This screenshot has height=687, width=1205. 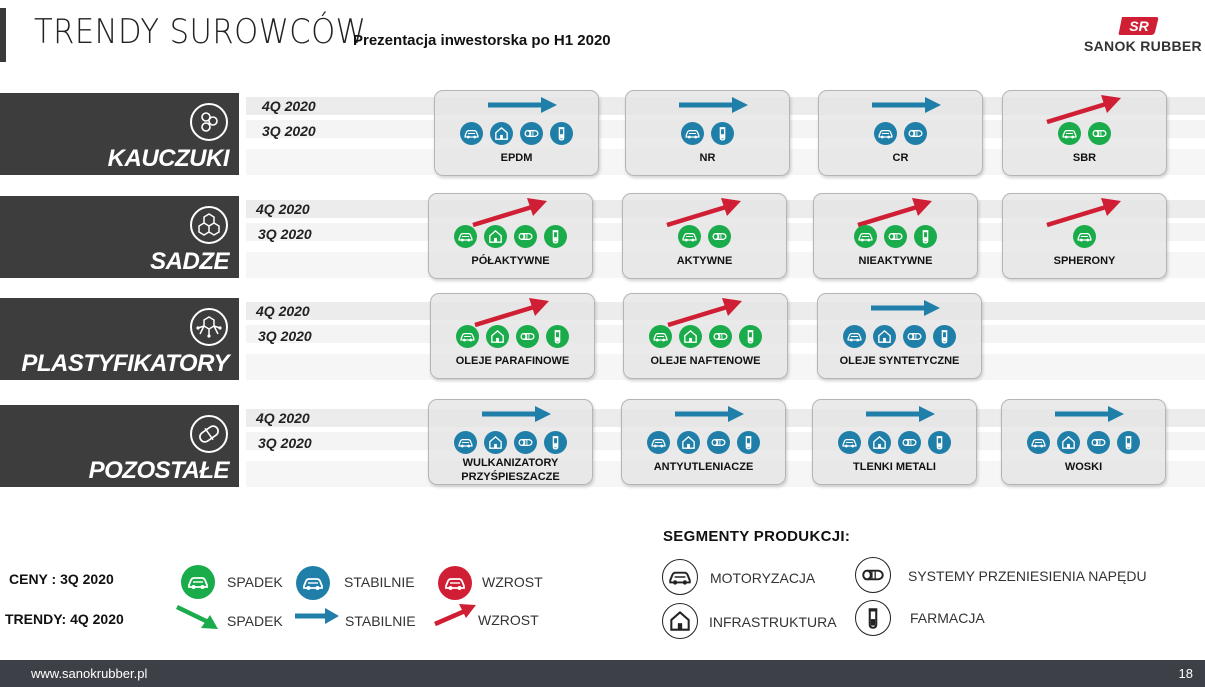 What do you see at coordinates (119, 237) in the screenshot?
I see `category-box: SADZE` at bounding box center [119, 237].